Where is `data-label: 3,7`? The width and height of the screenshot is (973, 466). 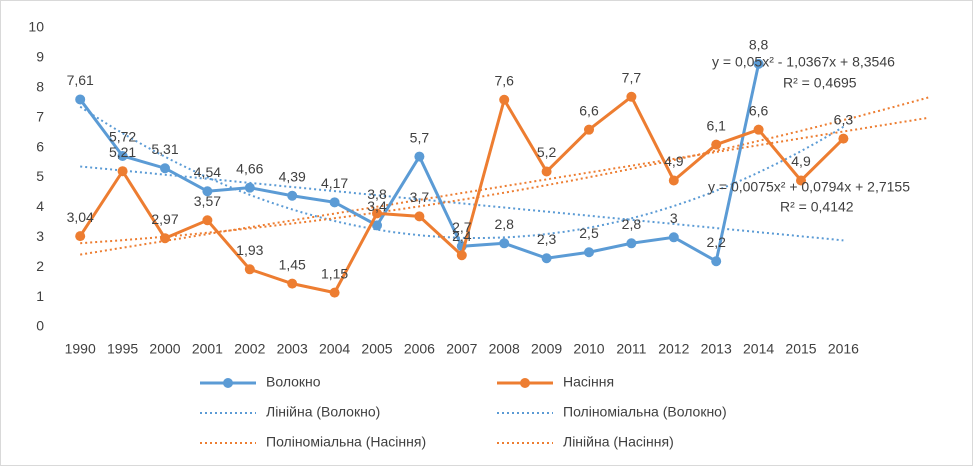 data-label: 3,7 is located at coordinates (420, 197).